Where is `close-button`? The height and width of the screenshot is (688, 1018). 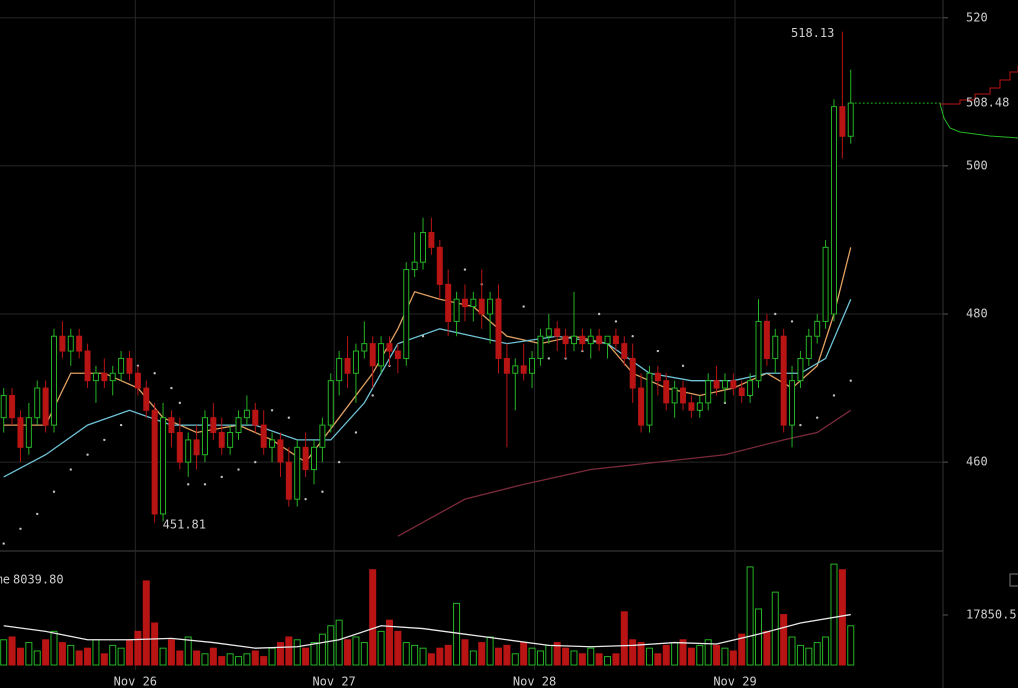 close-button is located at coordinates (1013, 580).